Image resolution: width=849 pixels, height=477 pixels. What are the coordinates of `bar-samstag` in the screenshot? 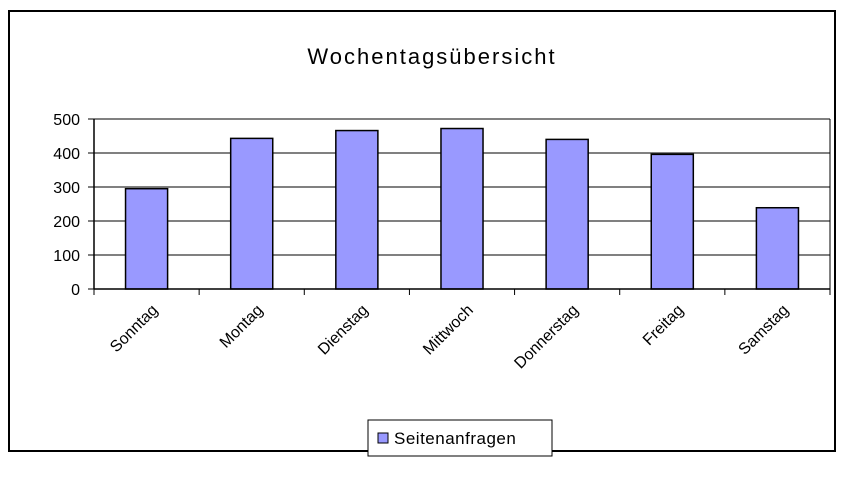 It's located at (777, 248).